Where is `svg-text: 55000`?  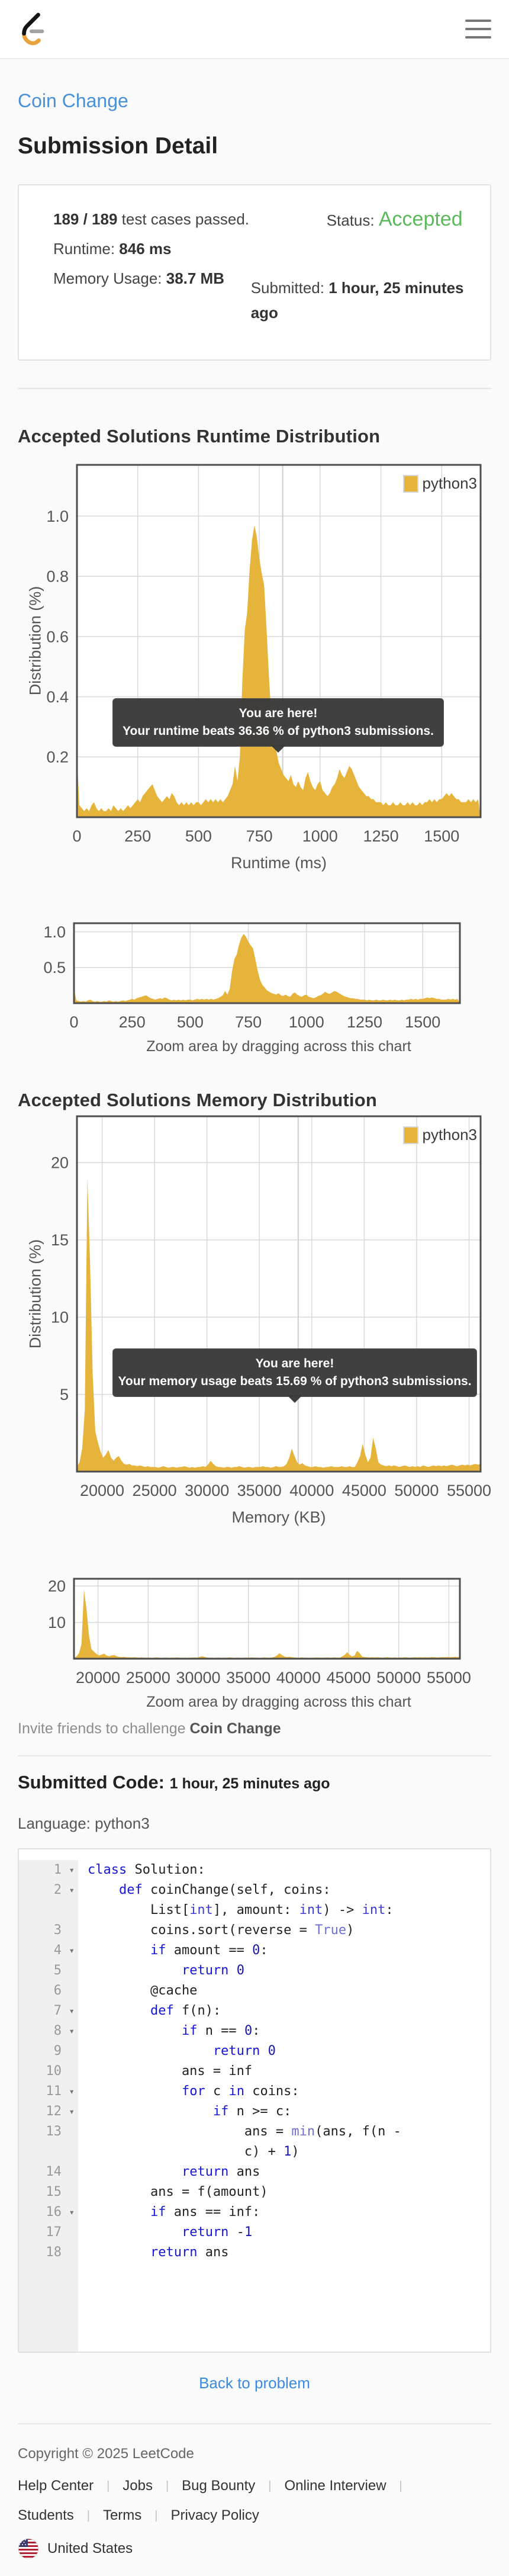
svg-text: 55000 is located at coordinates (449, 1678).